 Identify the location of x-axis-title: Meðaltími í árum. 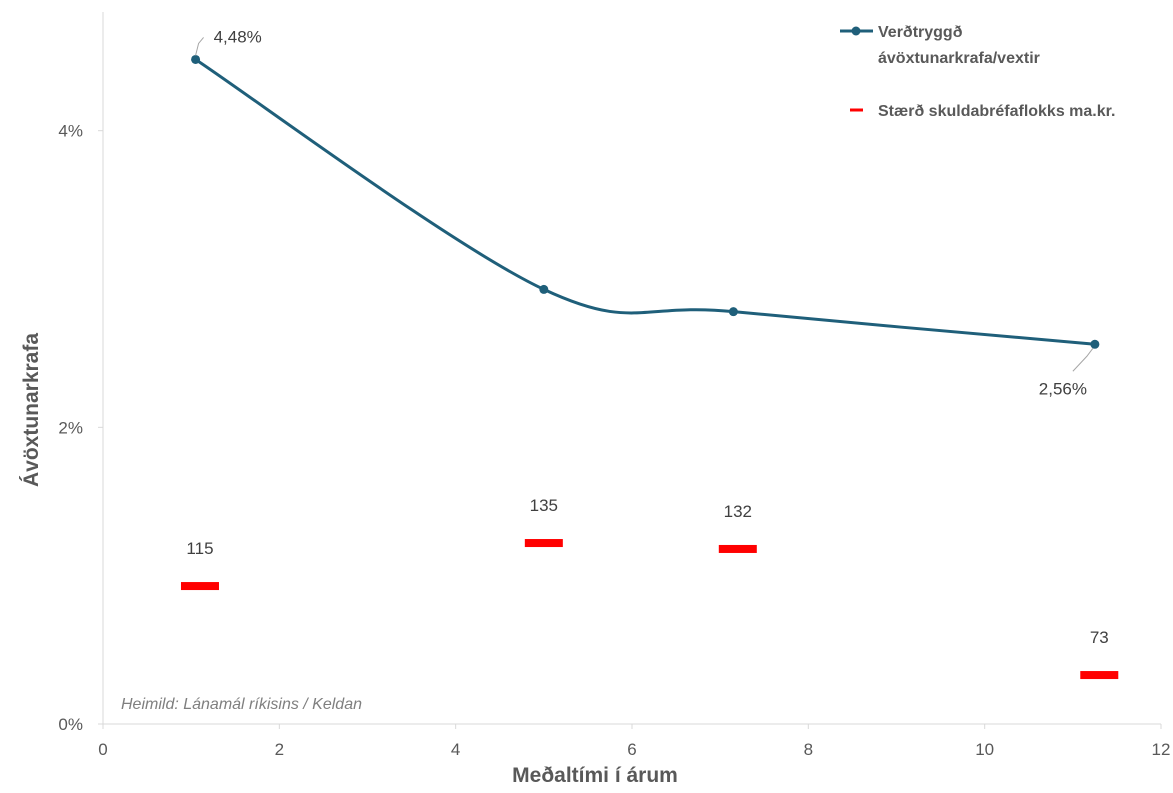
(595, 775).